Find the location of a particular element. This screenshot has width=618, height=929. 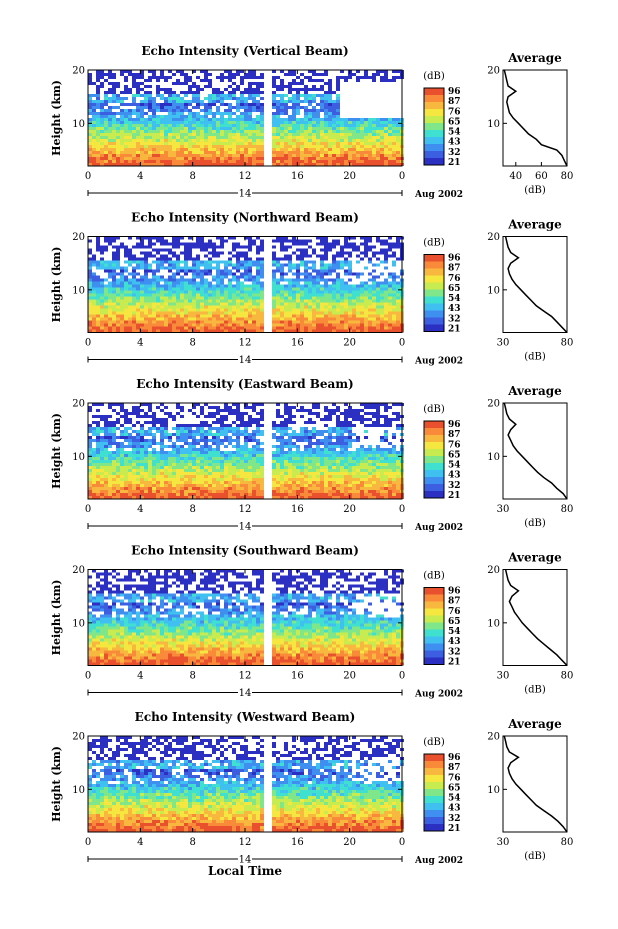

panel-title: Echo Intensity (Eastward Beam) is located at coordinates (244, 384).